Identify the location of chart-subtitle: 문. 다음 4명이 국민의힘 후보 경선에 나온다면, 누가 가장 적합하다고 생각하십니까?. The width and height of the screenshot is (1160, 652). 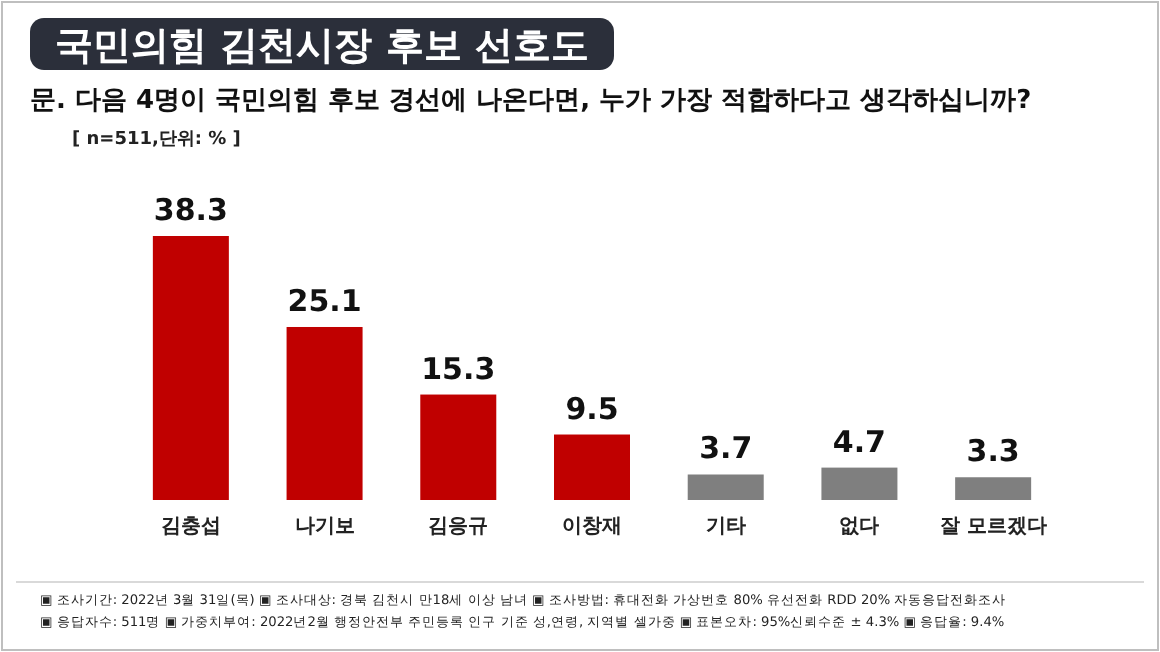
(531, 101).